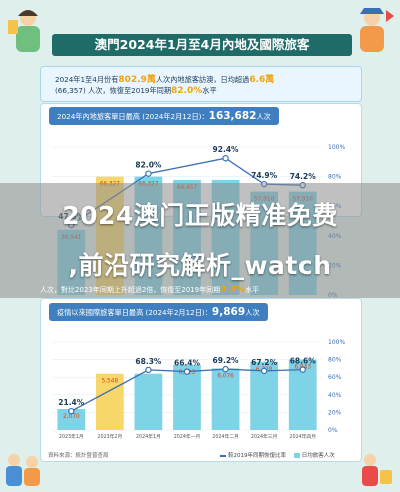 Image resolution: width=400 pixels, height=492 pixels. What do you see at coordinates (225, 376) in the screenshot?
I see `bar-value-label: 6,076` at bounding box center [225, 376].